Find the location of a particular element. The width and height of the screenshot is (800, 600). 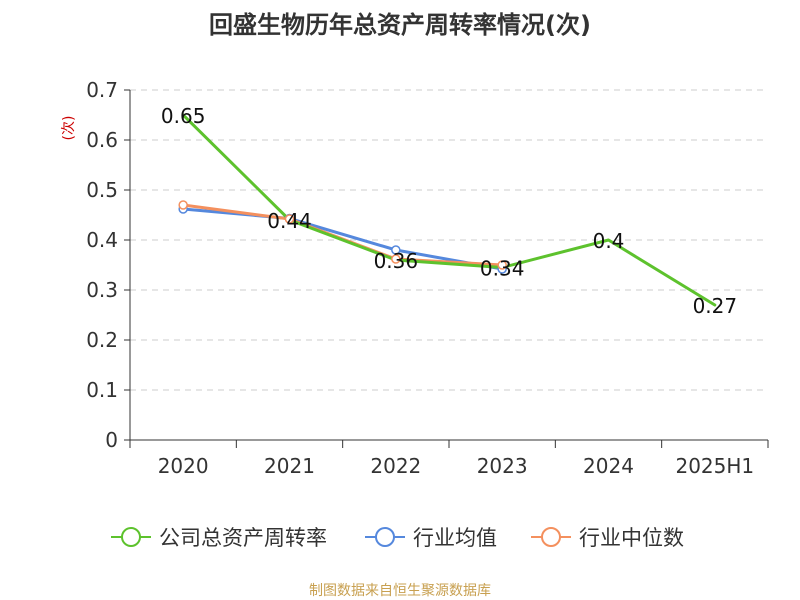

y-tick-label: 0.7 is located at coordinates (102, 90).